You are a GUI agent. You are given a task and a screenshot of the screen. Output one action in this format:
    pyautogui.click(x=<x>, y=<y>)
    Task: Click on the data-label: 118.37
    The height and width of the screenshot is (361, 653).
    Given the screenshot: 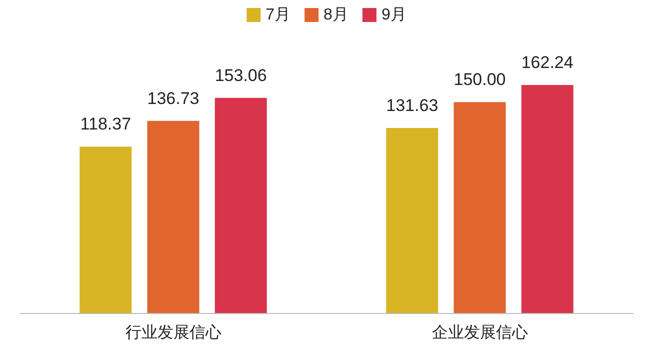 What is the action you would take?
    pyautogui.click(x=106, y=124)
    